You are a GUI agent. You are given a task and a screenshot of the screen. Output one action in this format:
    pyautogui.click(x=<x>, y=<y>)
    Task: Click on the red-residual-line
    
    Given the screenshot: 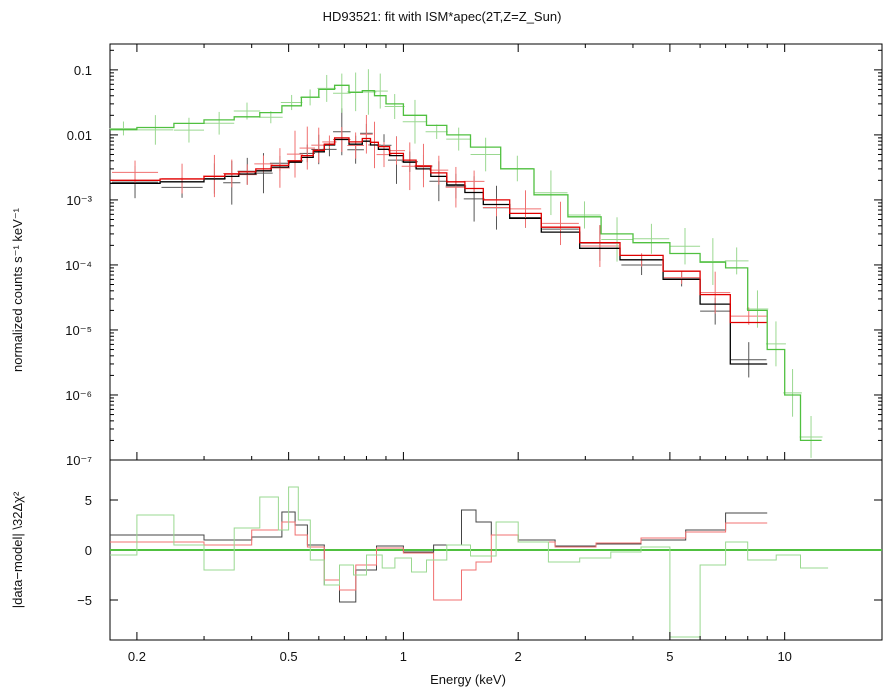 What is the action you would take?
    pyautogui.click(x=439, y=561)
    